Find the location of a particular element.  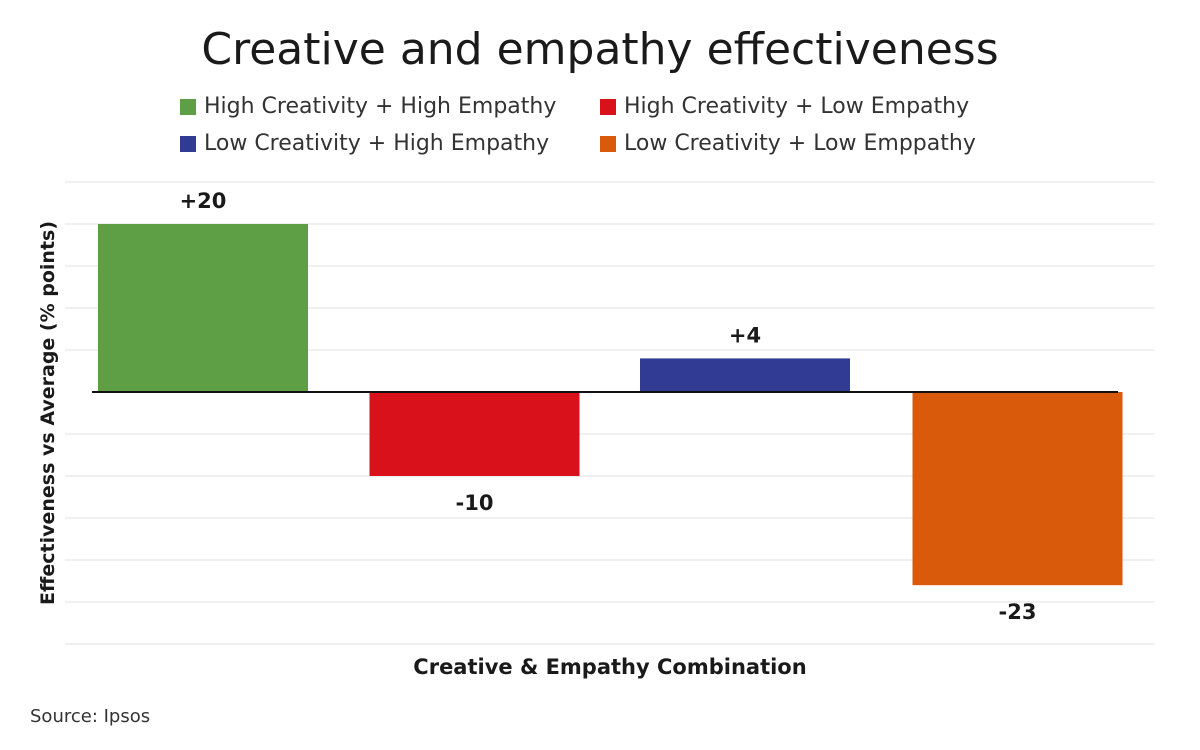

source-note: Source: Ipsos is located at coordinates (90, 716).